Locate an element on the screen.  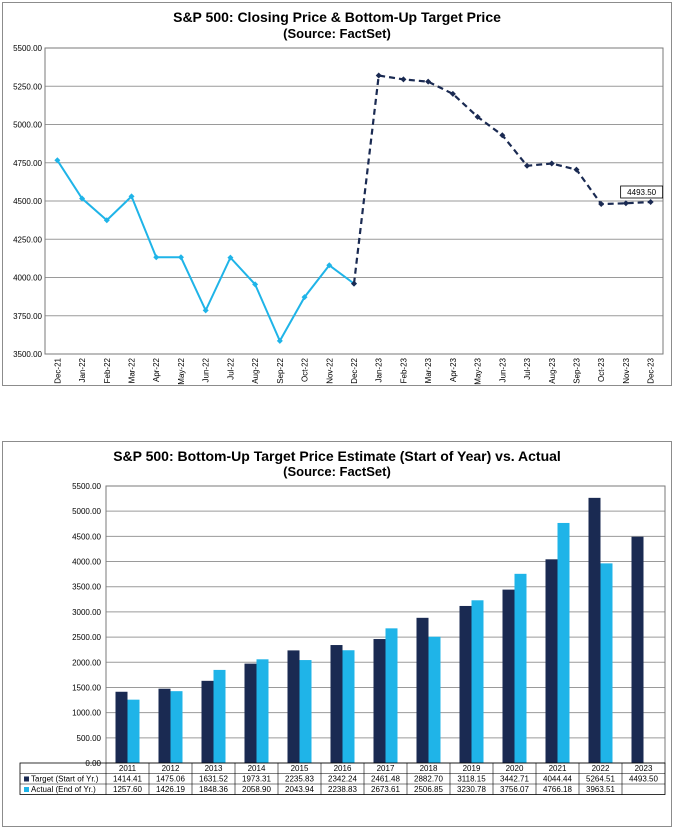
data-table-value: 3230.78 is located at coordinates (471, 789).